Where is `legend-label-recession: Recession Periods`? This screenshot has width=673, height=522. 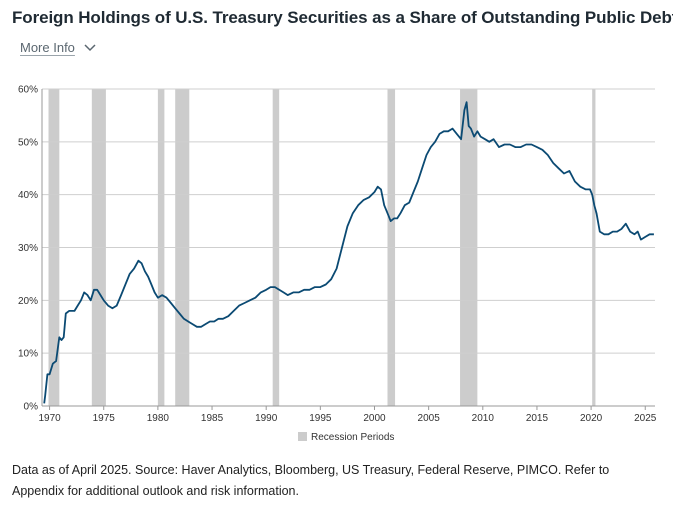 legend-label-recession: Recession Periods is located at coordinates (352, 437).